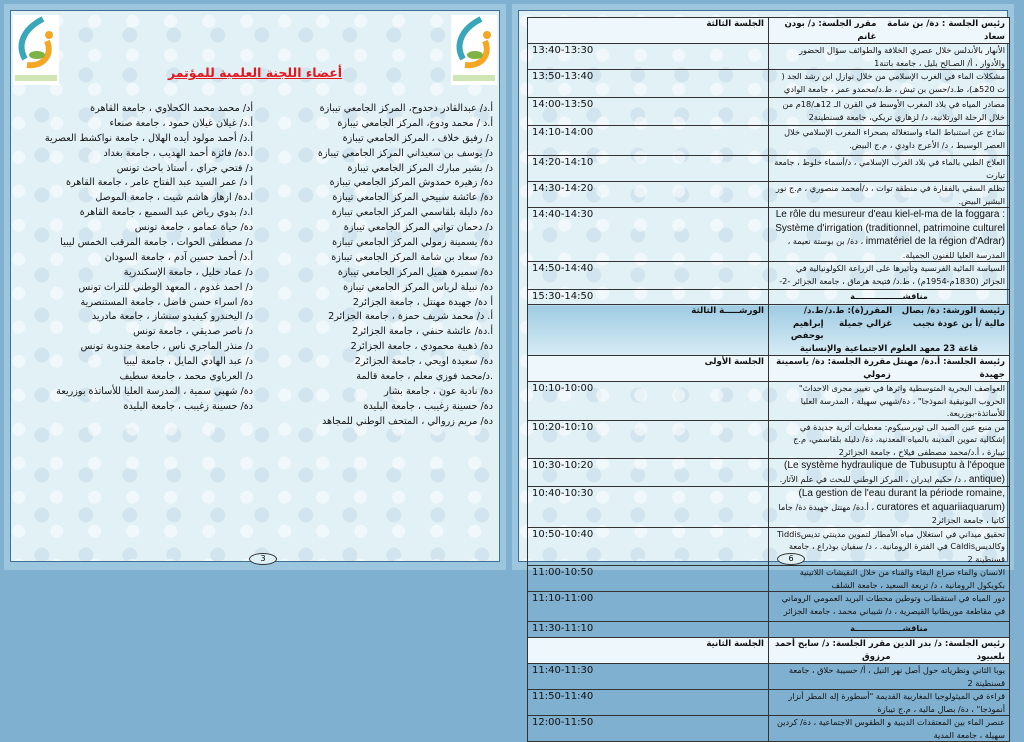 The width and height of the screenshot is (1024, 742). Describe the element at coordinates (648, 111) in the screenshot. I see `time-slot: 14:00-13:50` at that location.